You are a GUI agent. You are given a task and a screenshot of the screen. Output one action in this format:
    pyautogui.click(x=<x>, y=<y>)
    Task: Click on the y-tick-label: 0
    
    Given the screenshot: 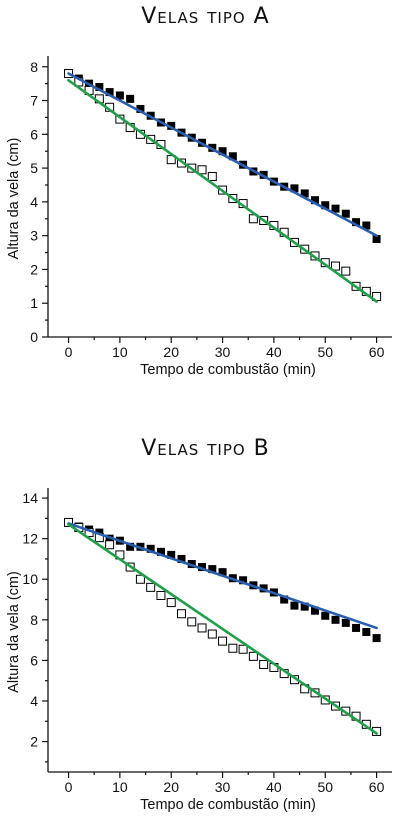 What is the action you would take?
    pyautogui.click(x=34, y=337)
    